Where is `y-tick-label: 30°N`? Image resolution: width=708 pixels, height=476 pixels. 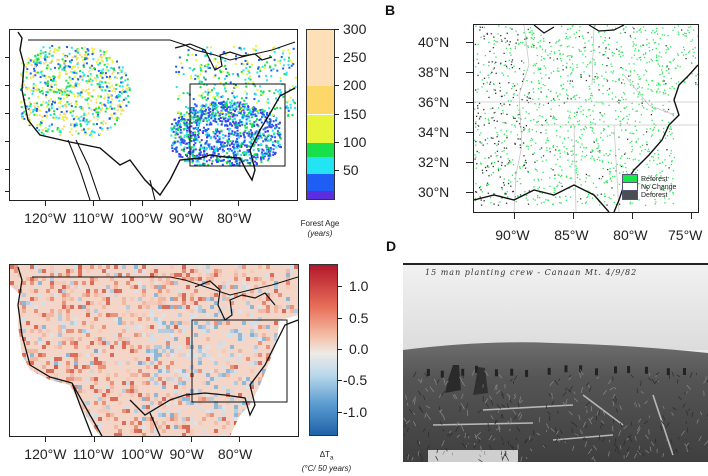 y-tick-label: 30°N is located at coordinates (434, 191).